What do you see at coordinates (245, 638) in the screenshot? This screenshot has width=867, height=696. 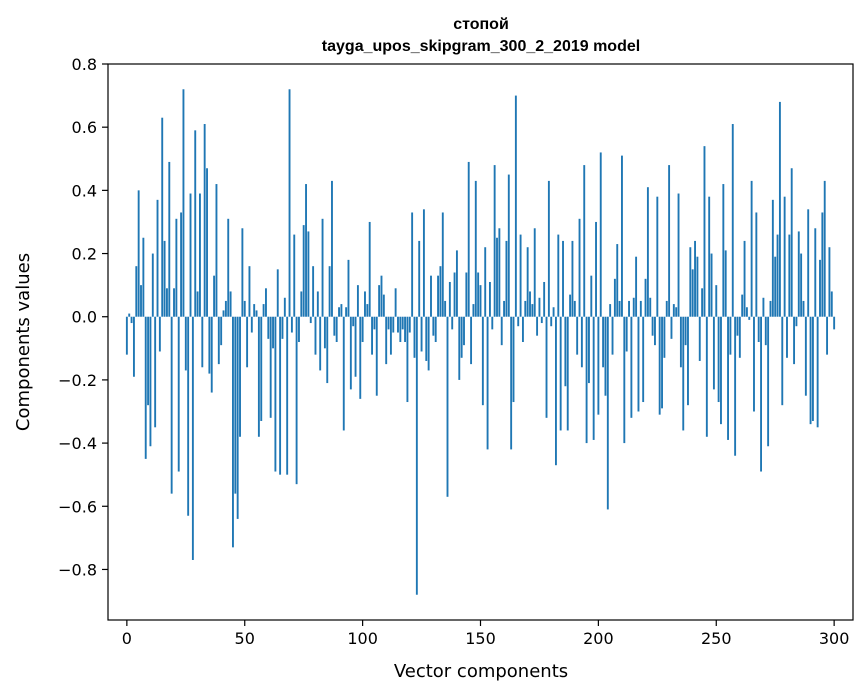 I see `x-tick-label: 50` at bounding box center [245, 638].